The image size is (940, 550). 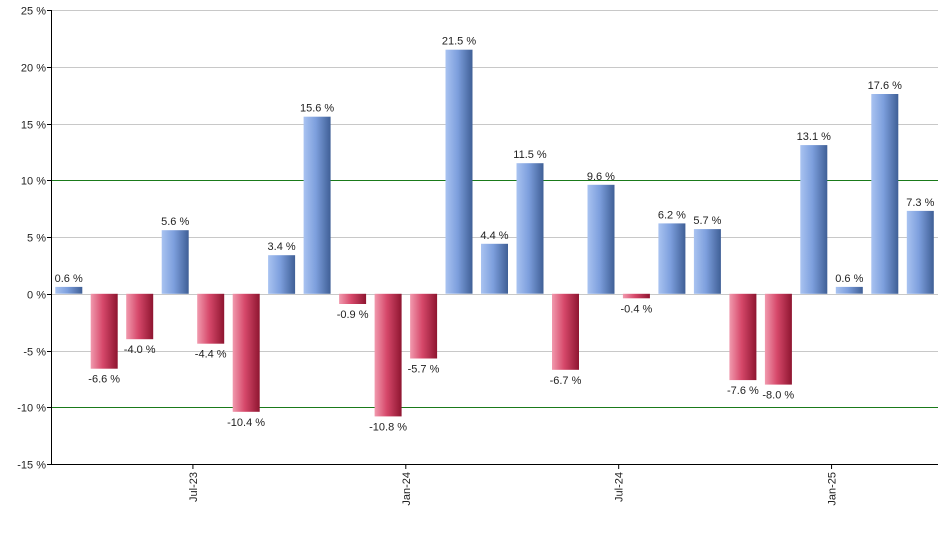 I want to click on y-tick-label: -5 %, so click(x=34, y=353).